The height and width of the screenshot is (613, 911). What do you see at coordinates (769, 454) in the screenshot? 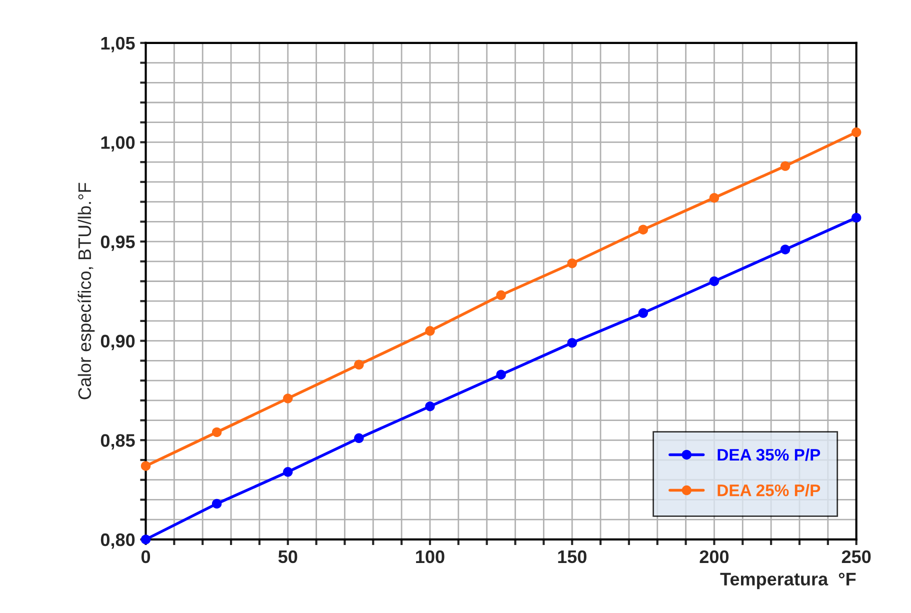
I see `legend-label: DEA 35% P/P` at bounding box center [769, 454].